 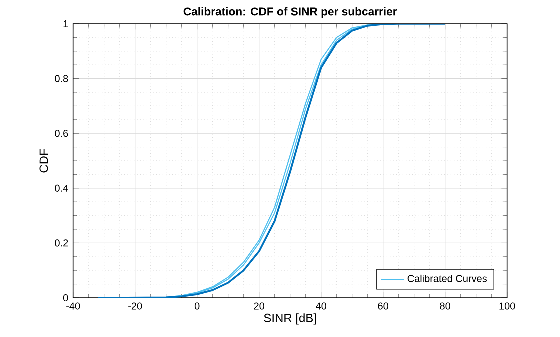 I want to click on y-axis-title: CDF, so click(x=44, y=161).